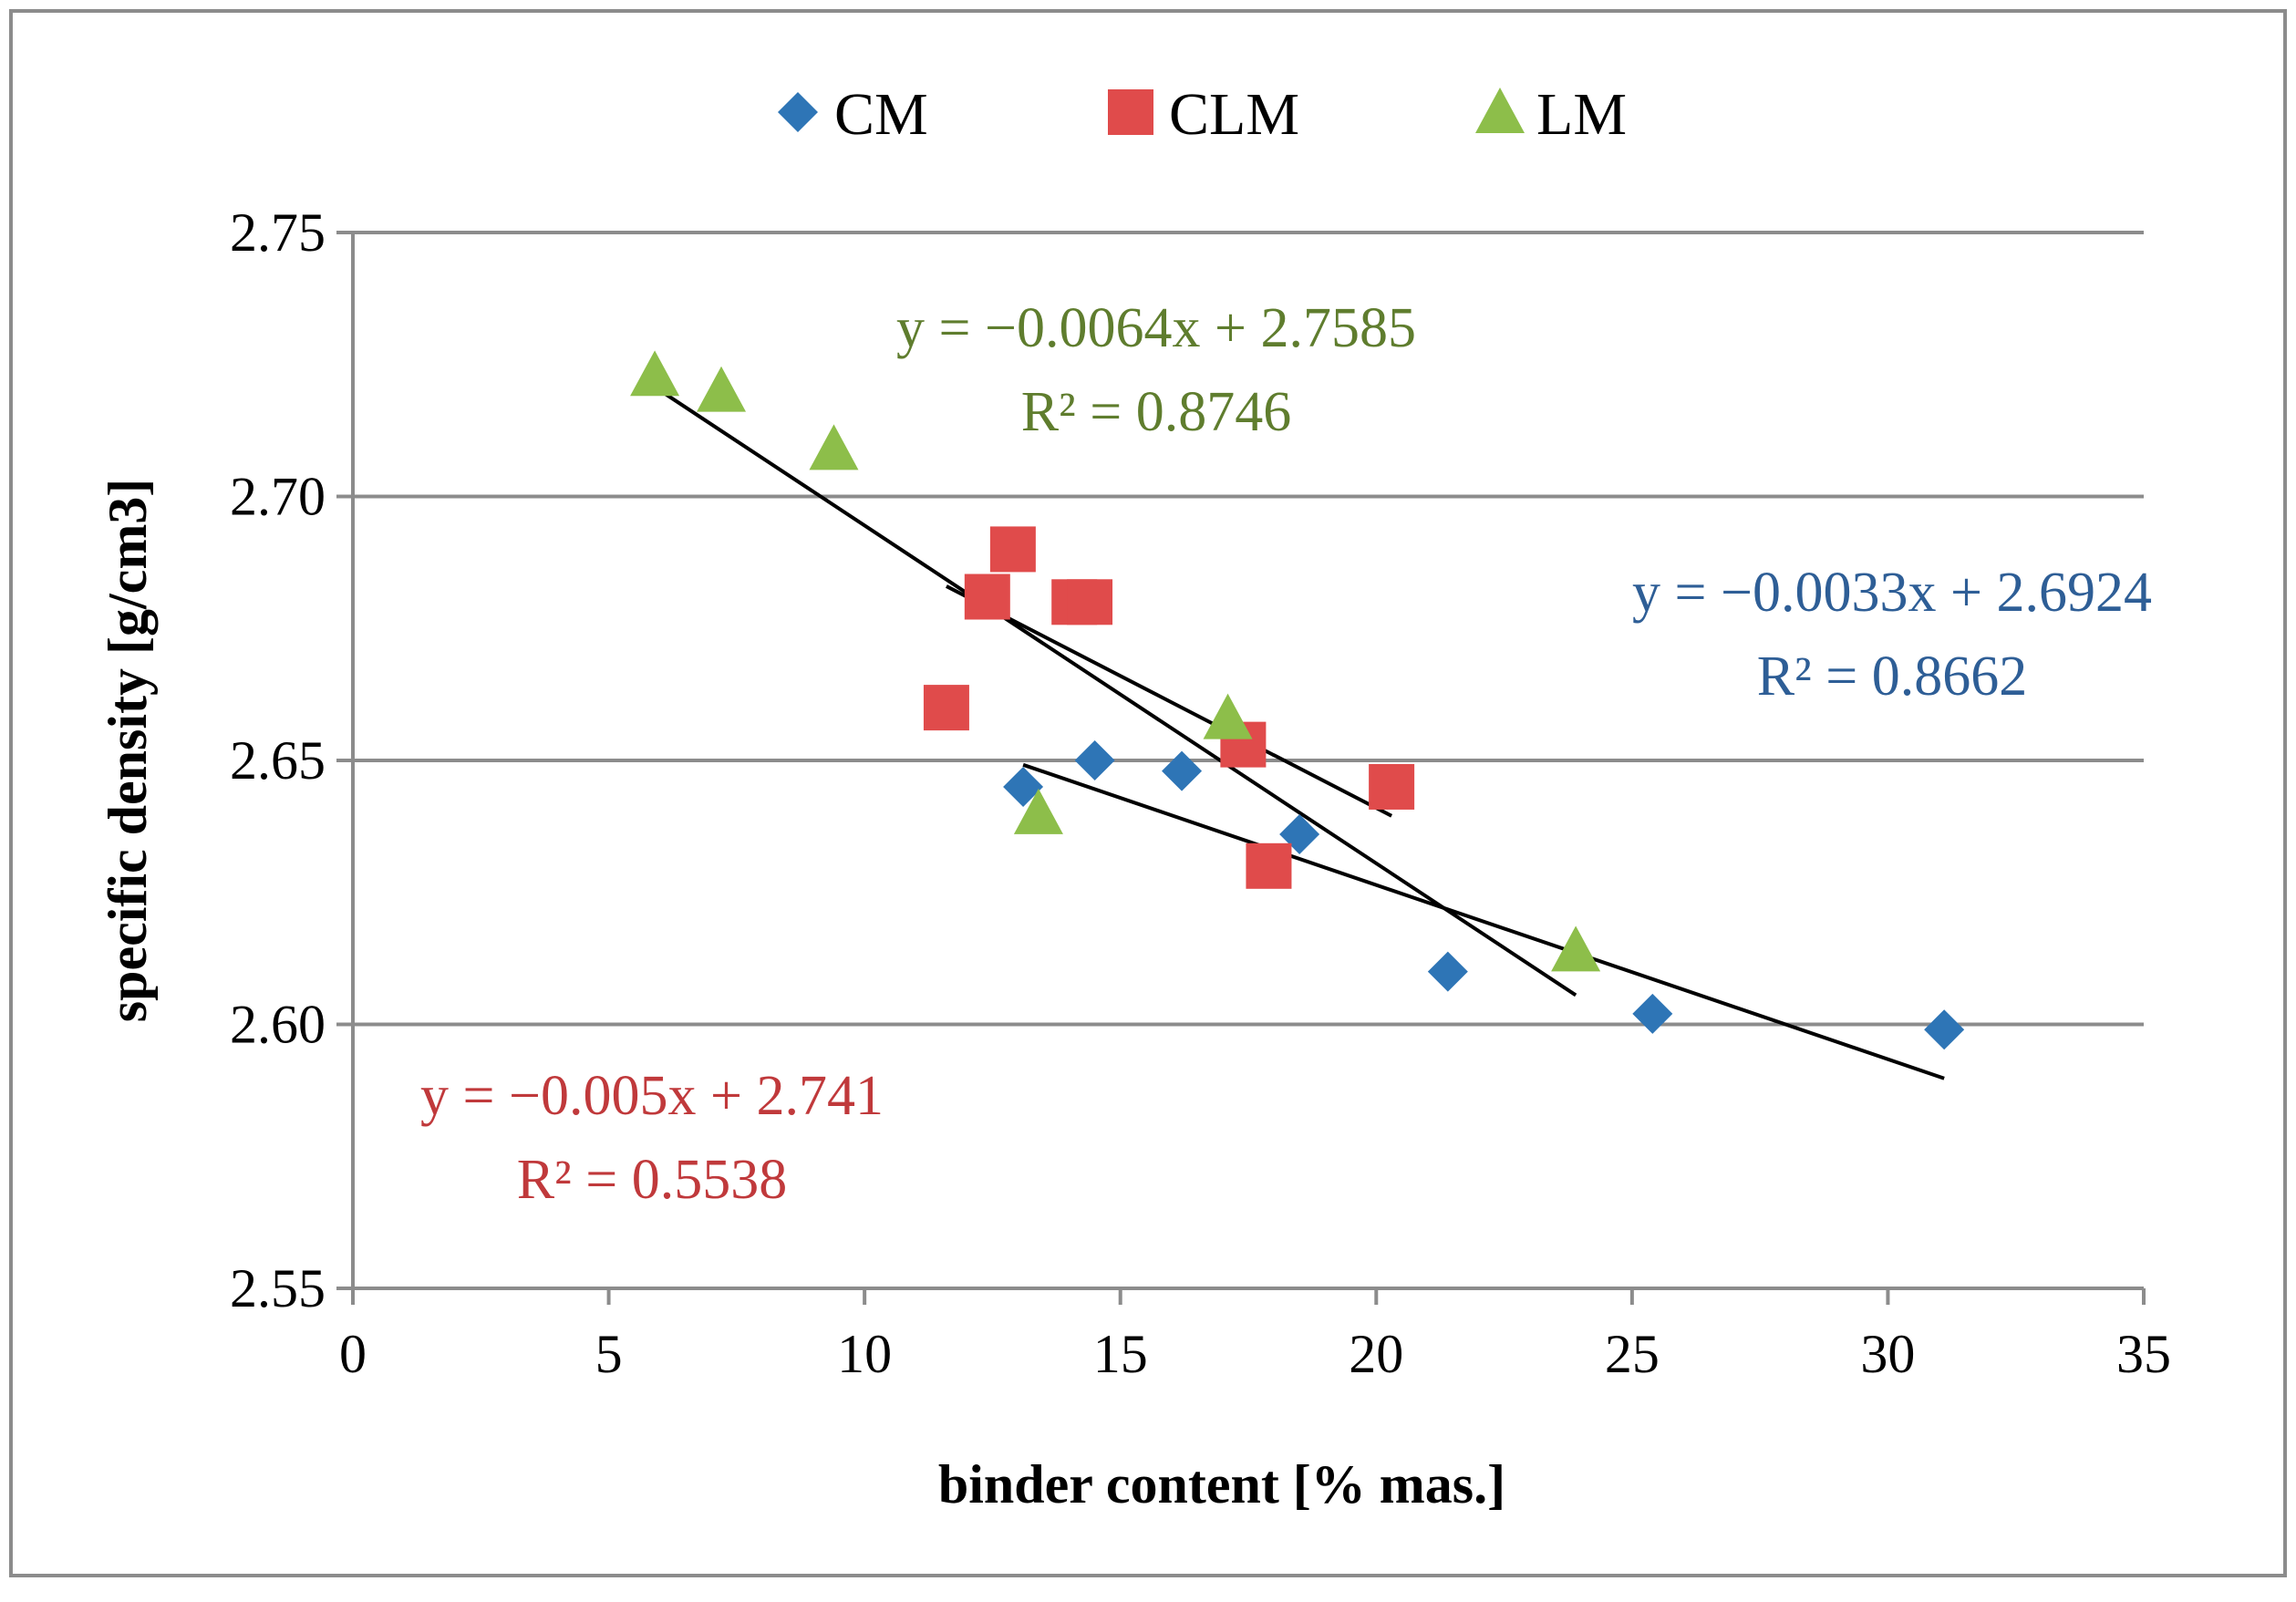 The height and width of the screenshot is (1602, 2296). Describe the element at coordinates (1892, 677) in the screenshot. I see `cm-r2-label: R² = 0.8662` at that location.